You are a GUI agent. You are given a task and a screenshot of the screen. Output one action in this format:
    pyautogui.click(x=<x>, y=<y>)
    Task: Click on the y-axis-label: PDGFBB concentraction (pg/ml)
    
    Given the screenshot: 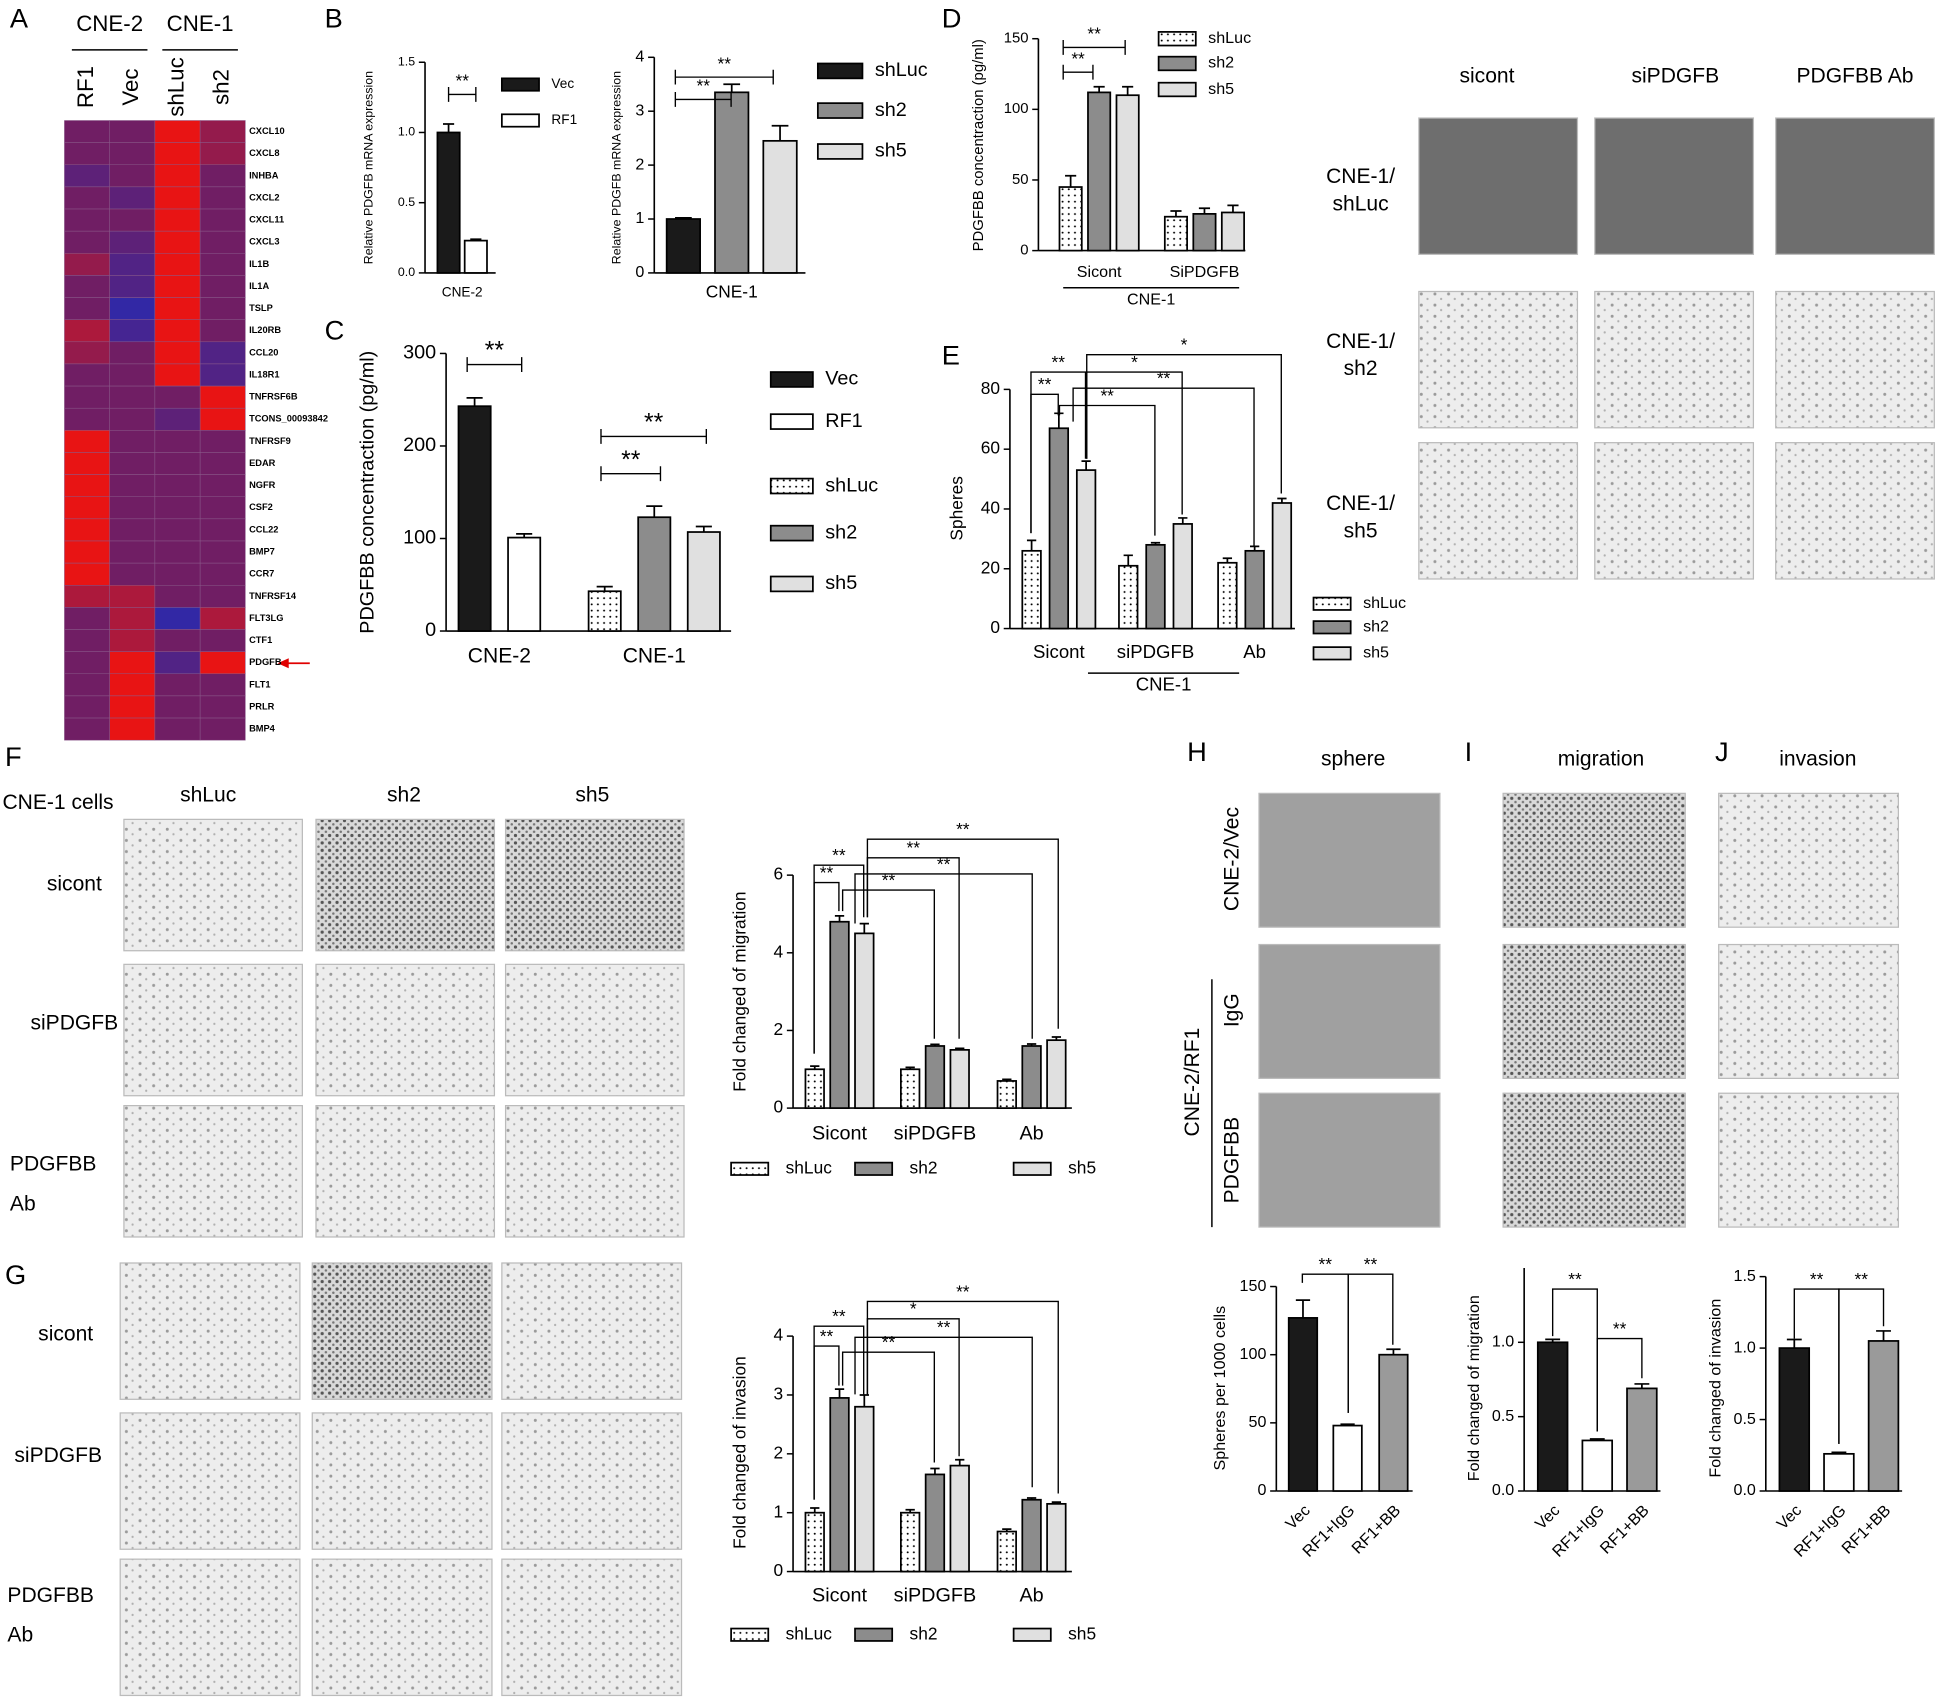 What is the action you would take?
    pyautogui.click(x=979, y=145)
    